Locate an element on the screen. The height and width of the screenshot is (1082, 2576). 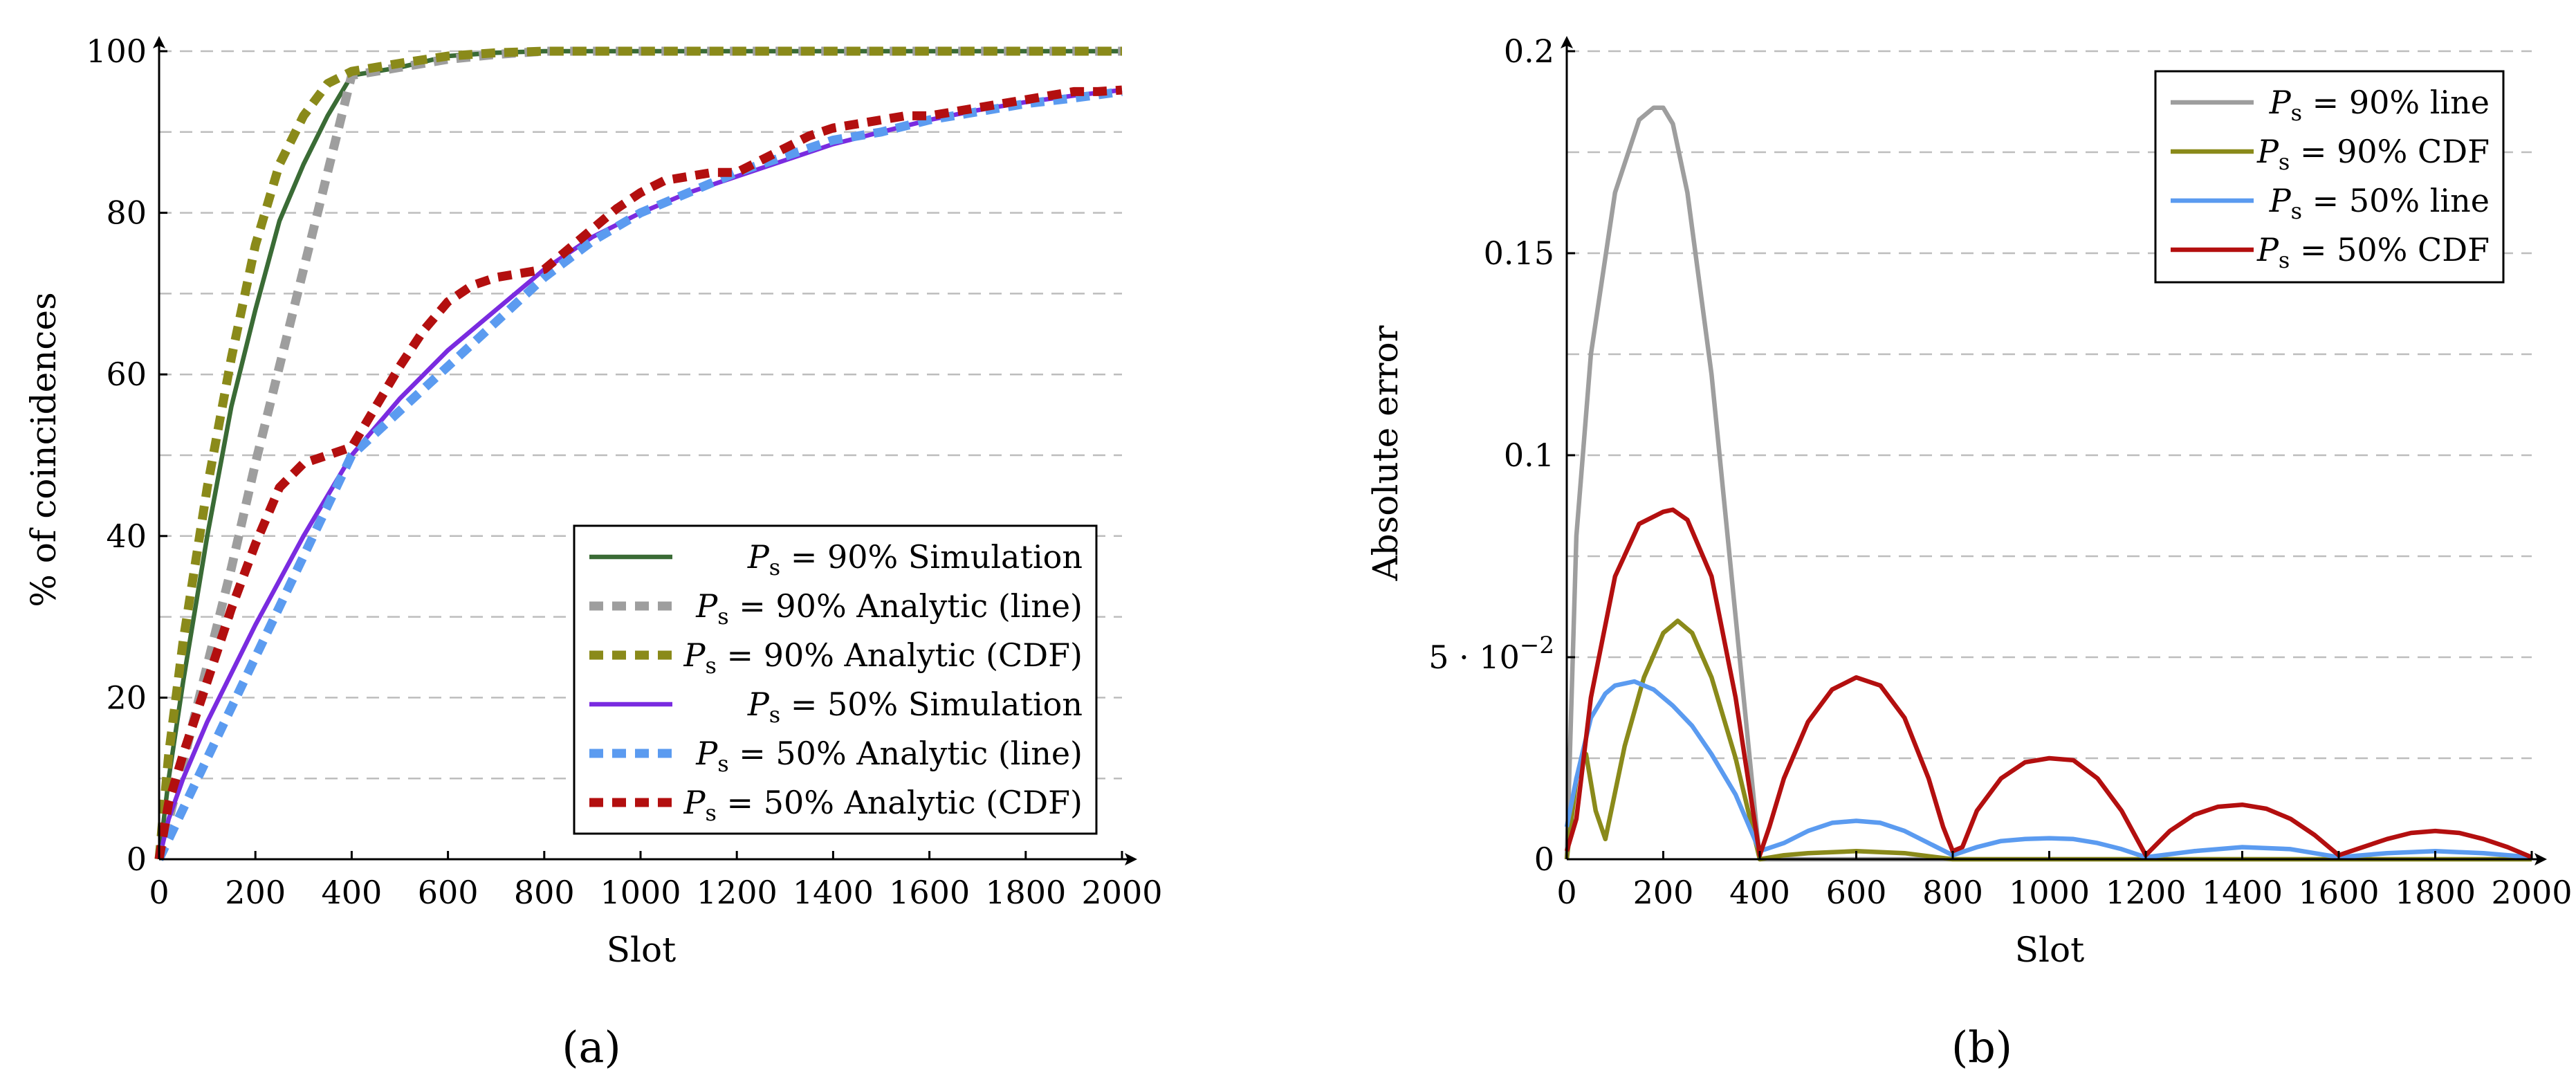
y-ticks-b: 0 5 · 10−2 0.1 0.15 0.2 is located at coordinates (1501, 455).